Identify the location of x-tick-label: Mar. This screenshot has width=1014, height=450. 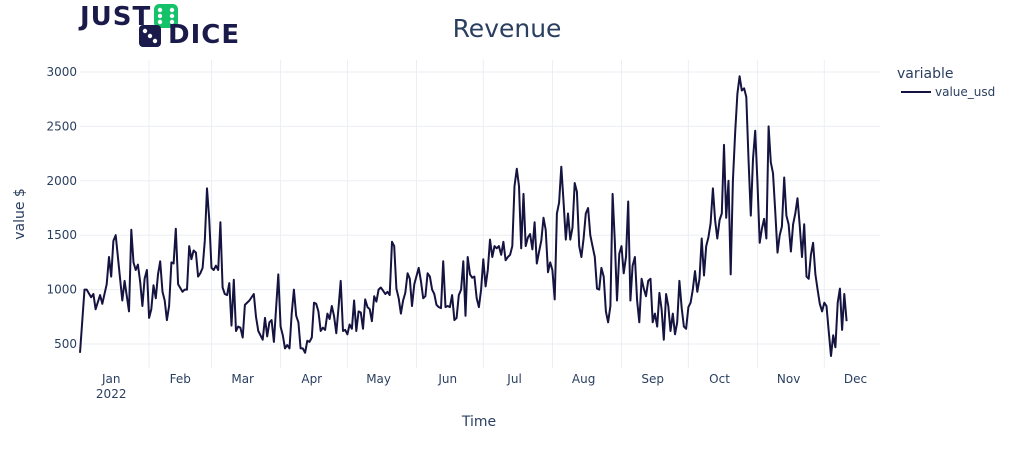
(242, 379).